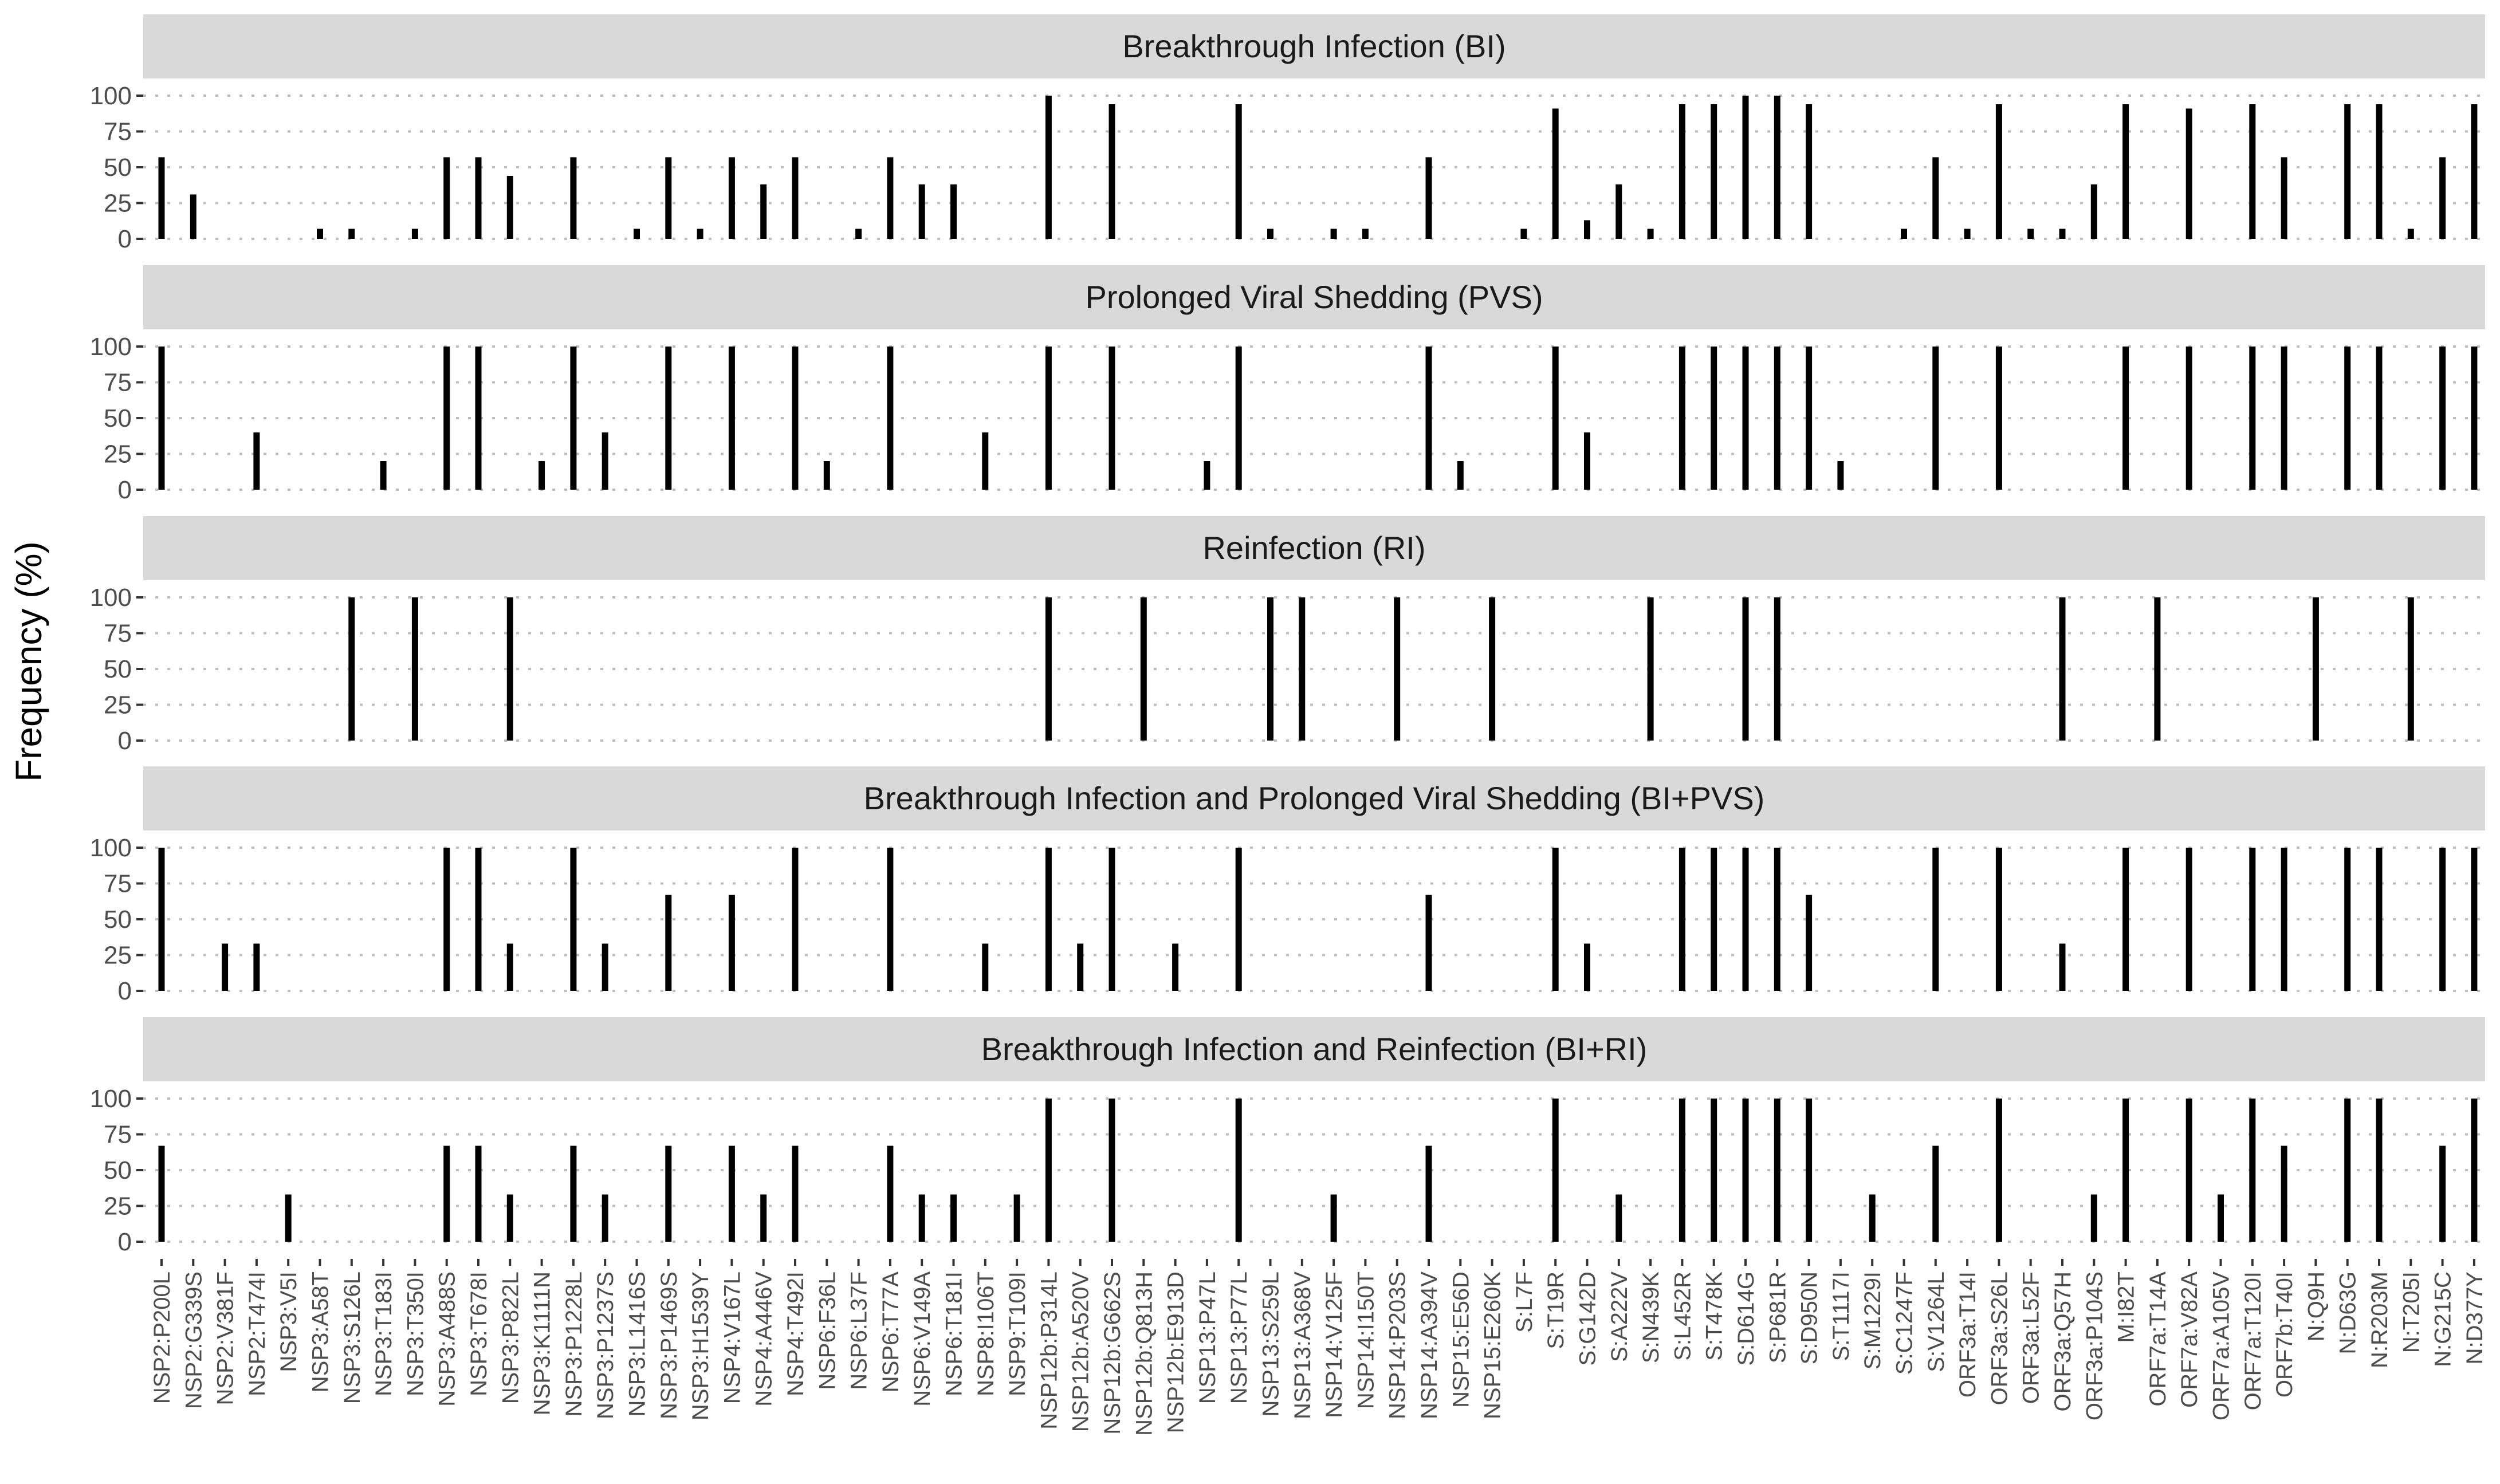 The width and height of the screenshot is (2500, 1484). What do you see at coordinates (1049, 1351) in the screenshot?
I see `x-tick-label: NSP12b:P314L` at bounding box center [1049, 1351].